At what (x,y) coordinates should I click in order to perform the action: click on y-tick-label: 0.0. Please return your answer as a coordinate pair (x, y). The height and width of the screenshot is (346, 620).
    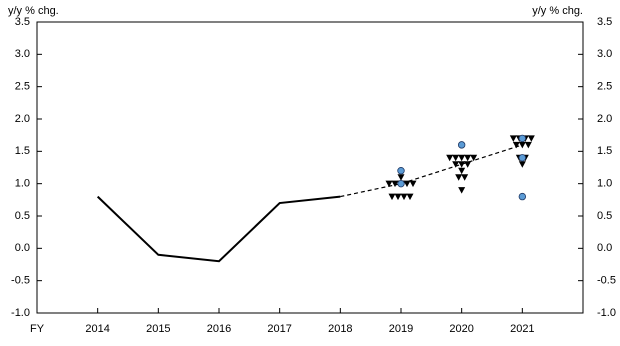
    Looking at the image, I should click on (22, 248).